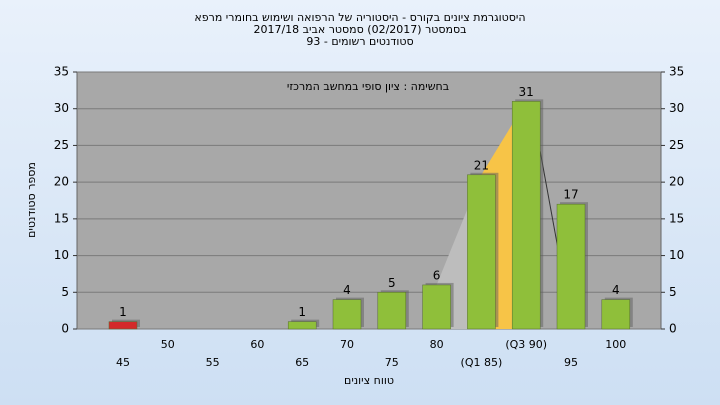 The height and width of the screenshot is (405, 720). What do you see at coordinates (257, 344) in the screenshot?
I see `x-tick-label: 60` at bounding box center [257, 344].